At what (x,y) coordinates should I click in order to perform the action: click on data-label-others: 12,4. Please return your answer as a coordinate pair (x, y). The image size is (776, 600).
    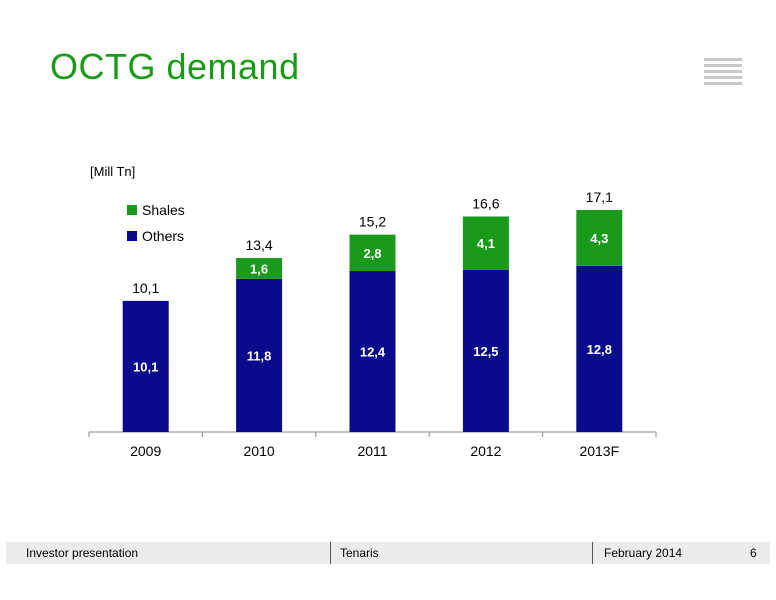
    Looking at the image, I should click on (373, 352).